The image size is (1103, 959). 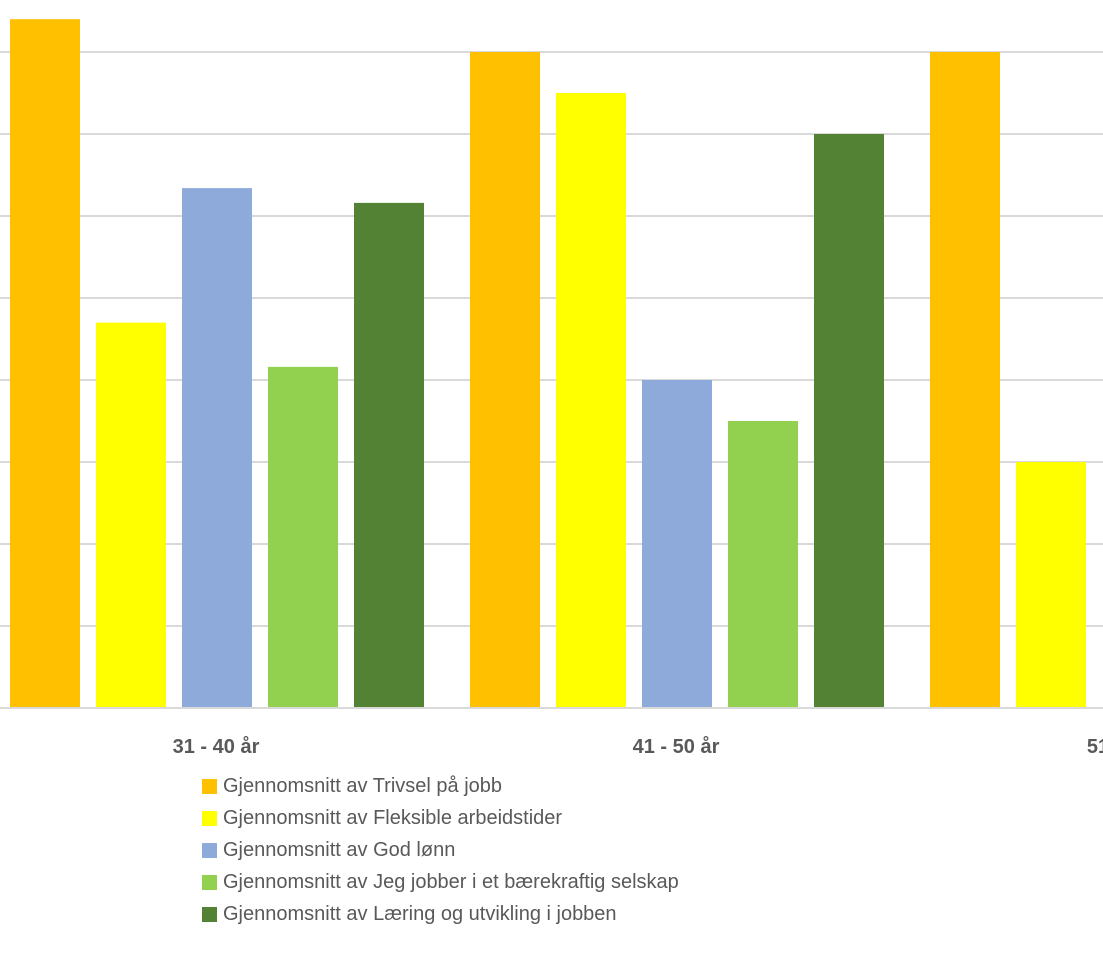 I want to click on category-labels: 31 - 40 år 41 - 50 år 51, so click(x=638, y=746).